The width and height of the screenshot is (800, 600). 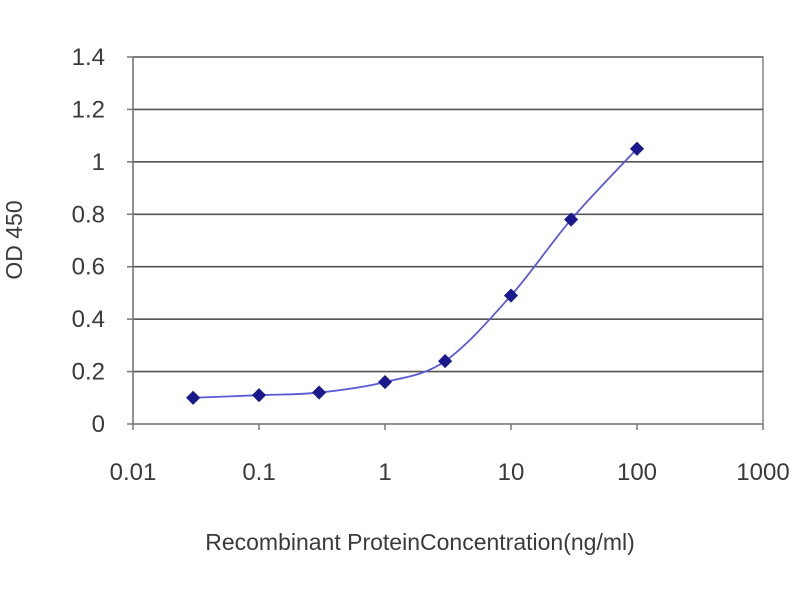 What do you see at coordinates (384, 472) in the screenshot?
I see `x-tick-label: 1` at bounding box center [384, 472].